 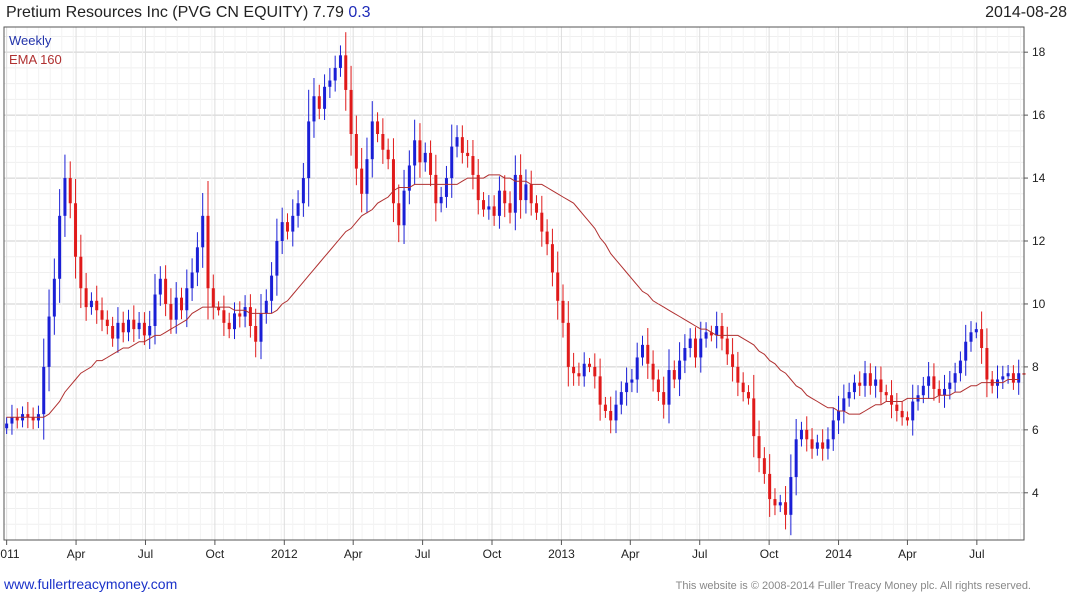 I want to click on x-tick-label: 2011, so click(x=10, y=554).